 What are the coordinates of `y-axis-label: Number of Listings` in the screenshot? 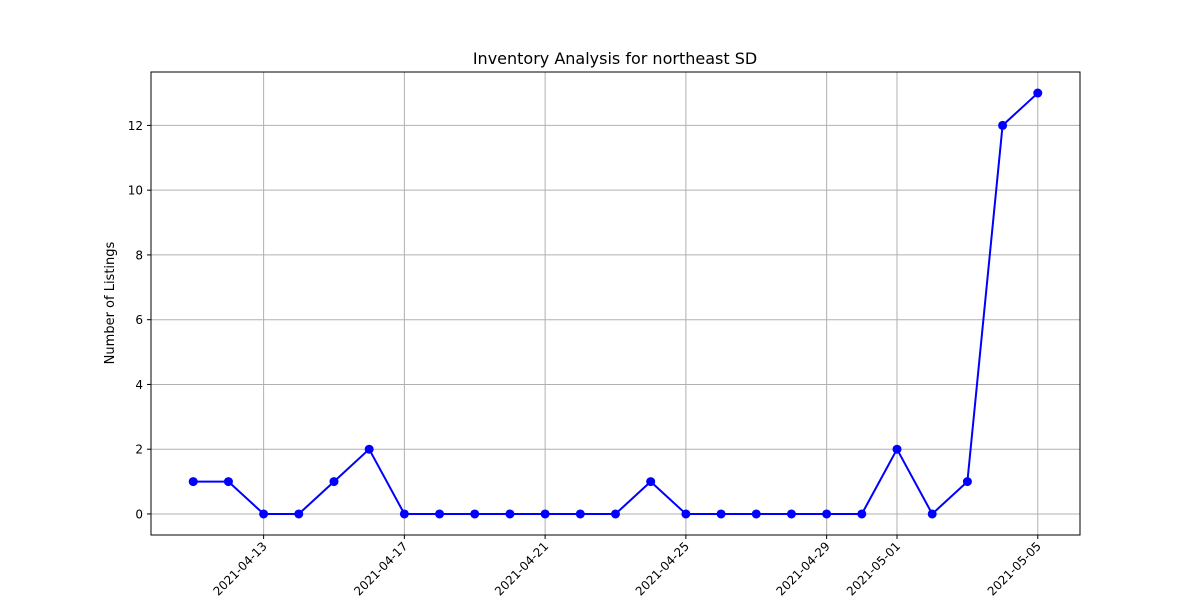 It's located at (110, 302).